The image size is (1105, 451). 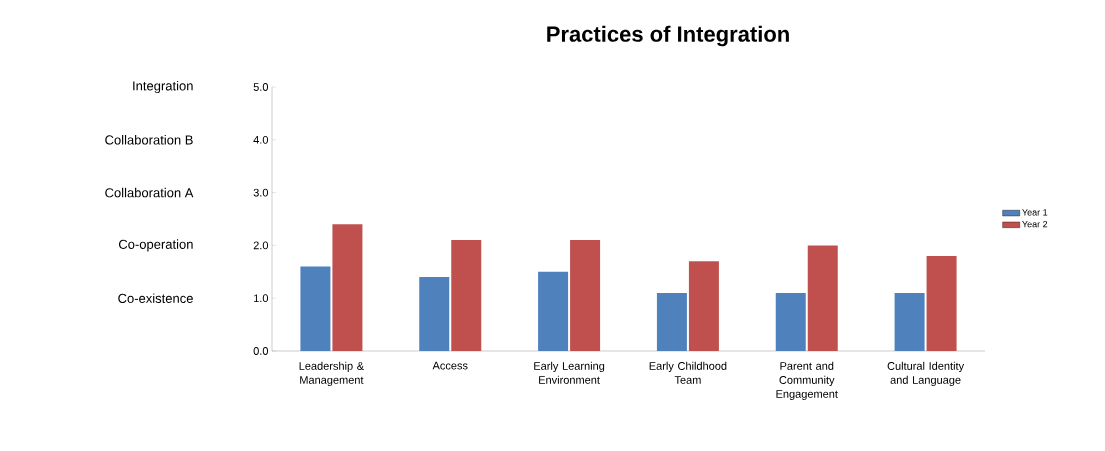 I want to click on text: Co-operation, so click(x=155, y=245).